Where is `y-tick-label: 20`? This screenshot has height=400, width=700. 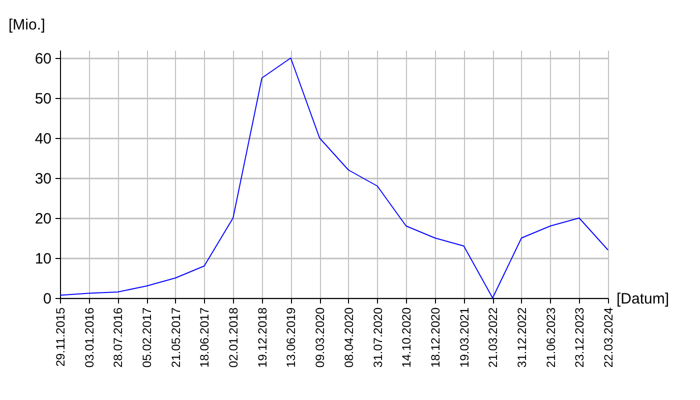
y-tick-label: 20 is located at coordinates (43, 219).